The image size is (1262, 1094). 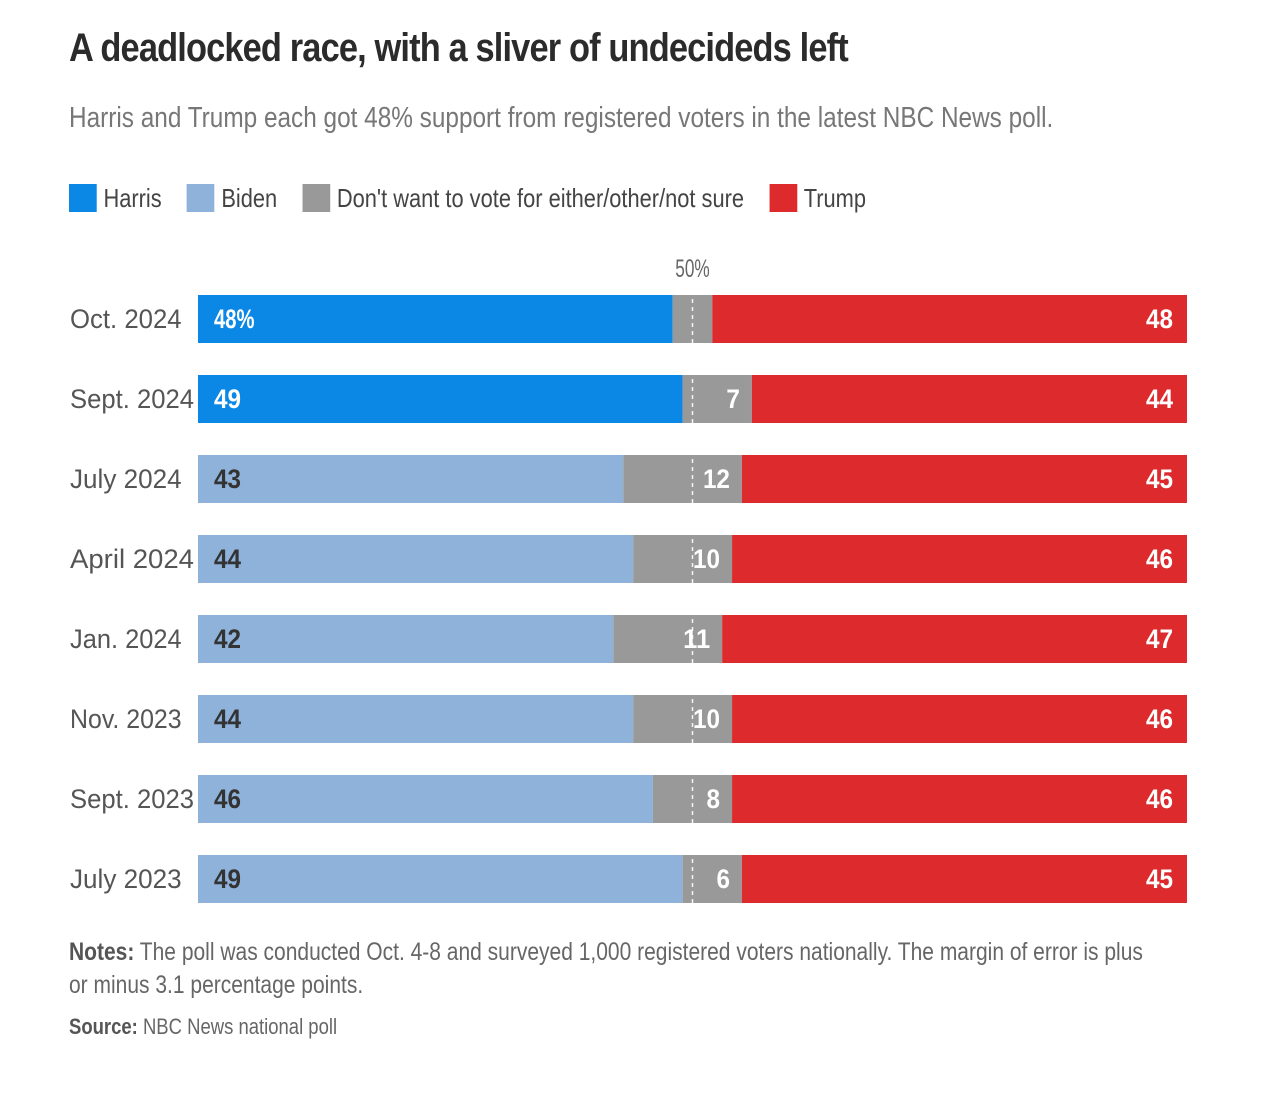 I want to click on category-label: Nov. 2023, so click(x=126, y=719).